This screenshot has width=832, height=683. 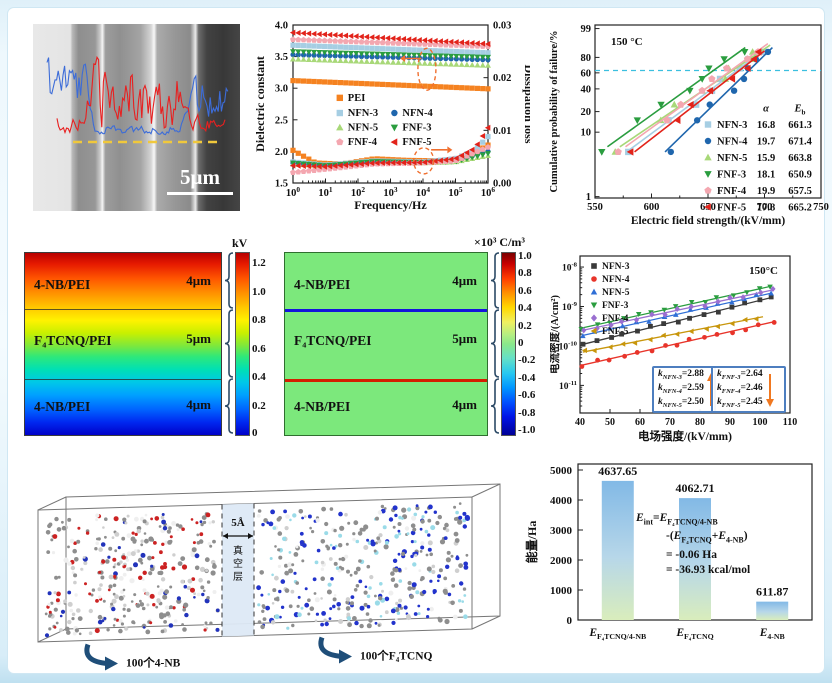 What do you see at coordinates (615, 332) in the screenshot?
I see `svg-text: FNF-5` at bounding box center [615, 332].